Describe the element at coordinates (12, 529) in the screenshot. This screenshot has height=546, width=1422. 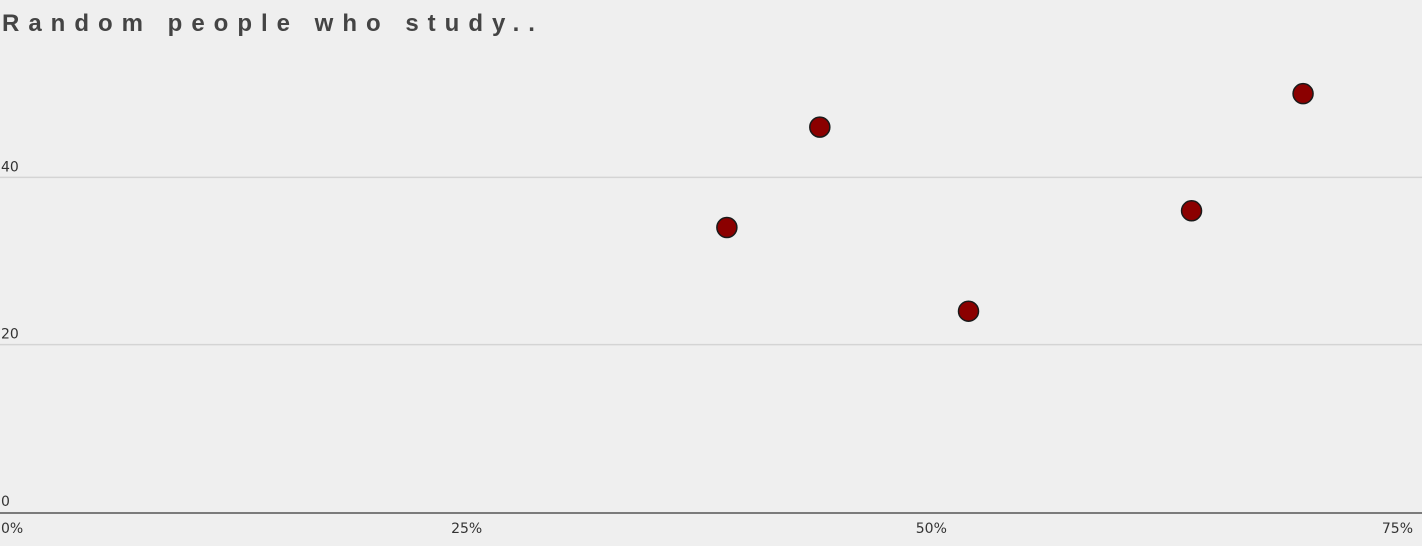
I see `x-tick-label: 0%` at that location.